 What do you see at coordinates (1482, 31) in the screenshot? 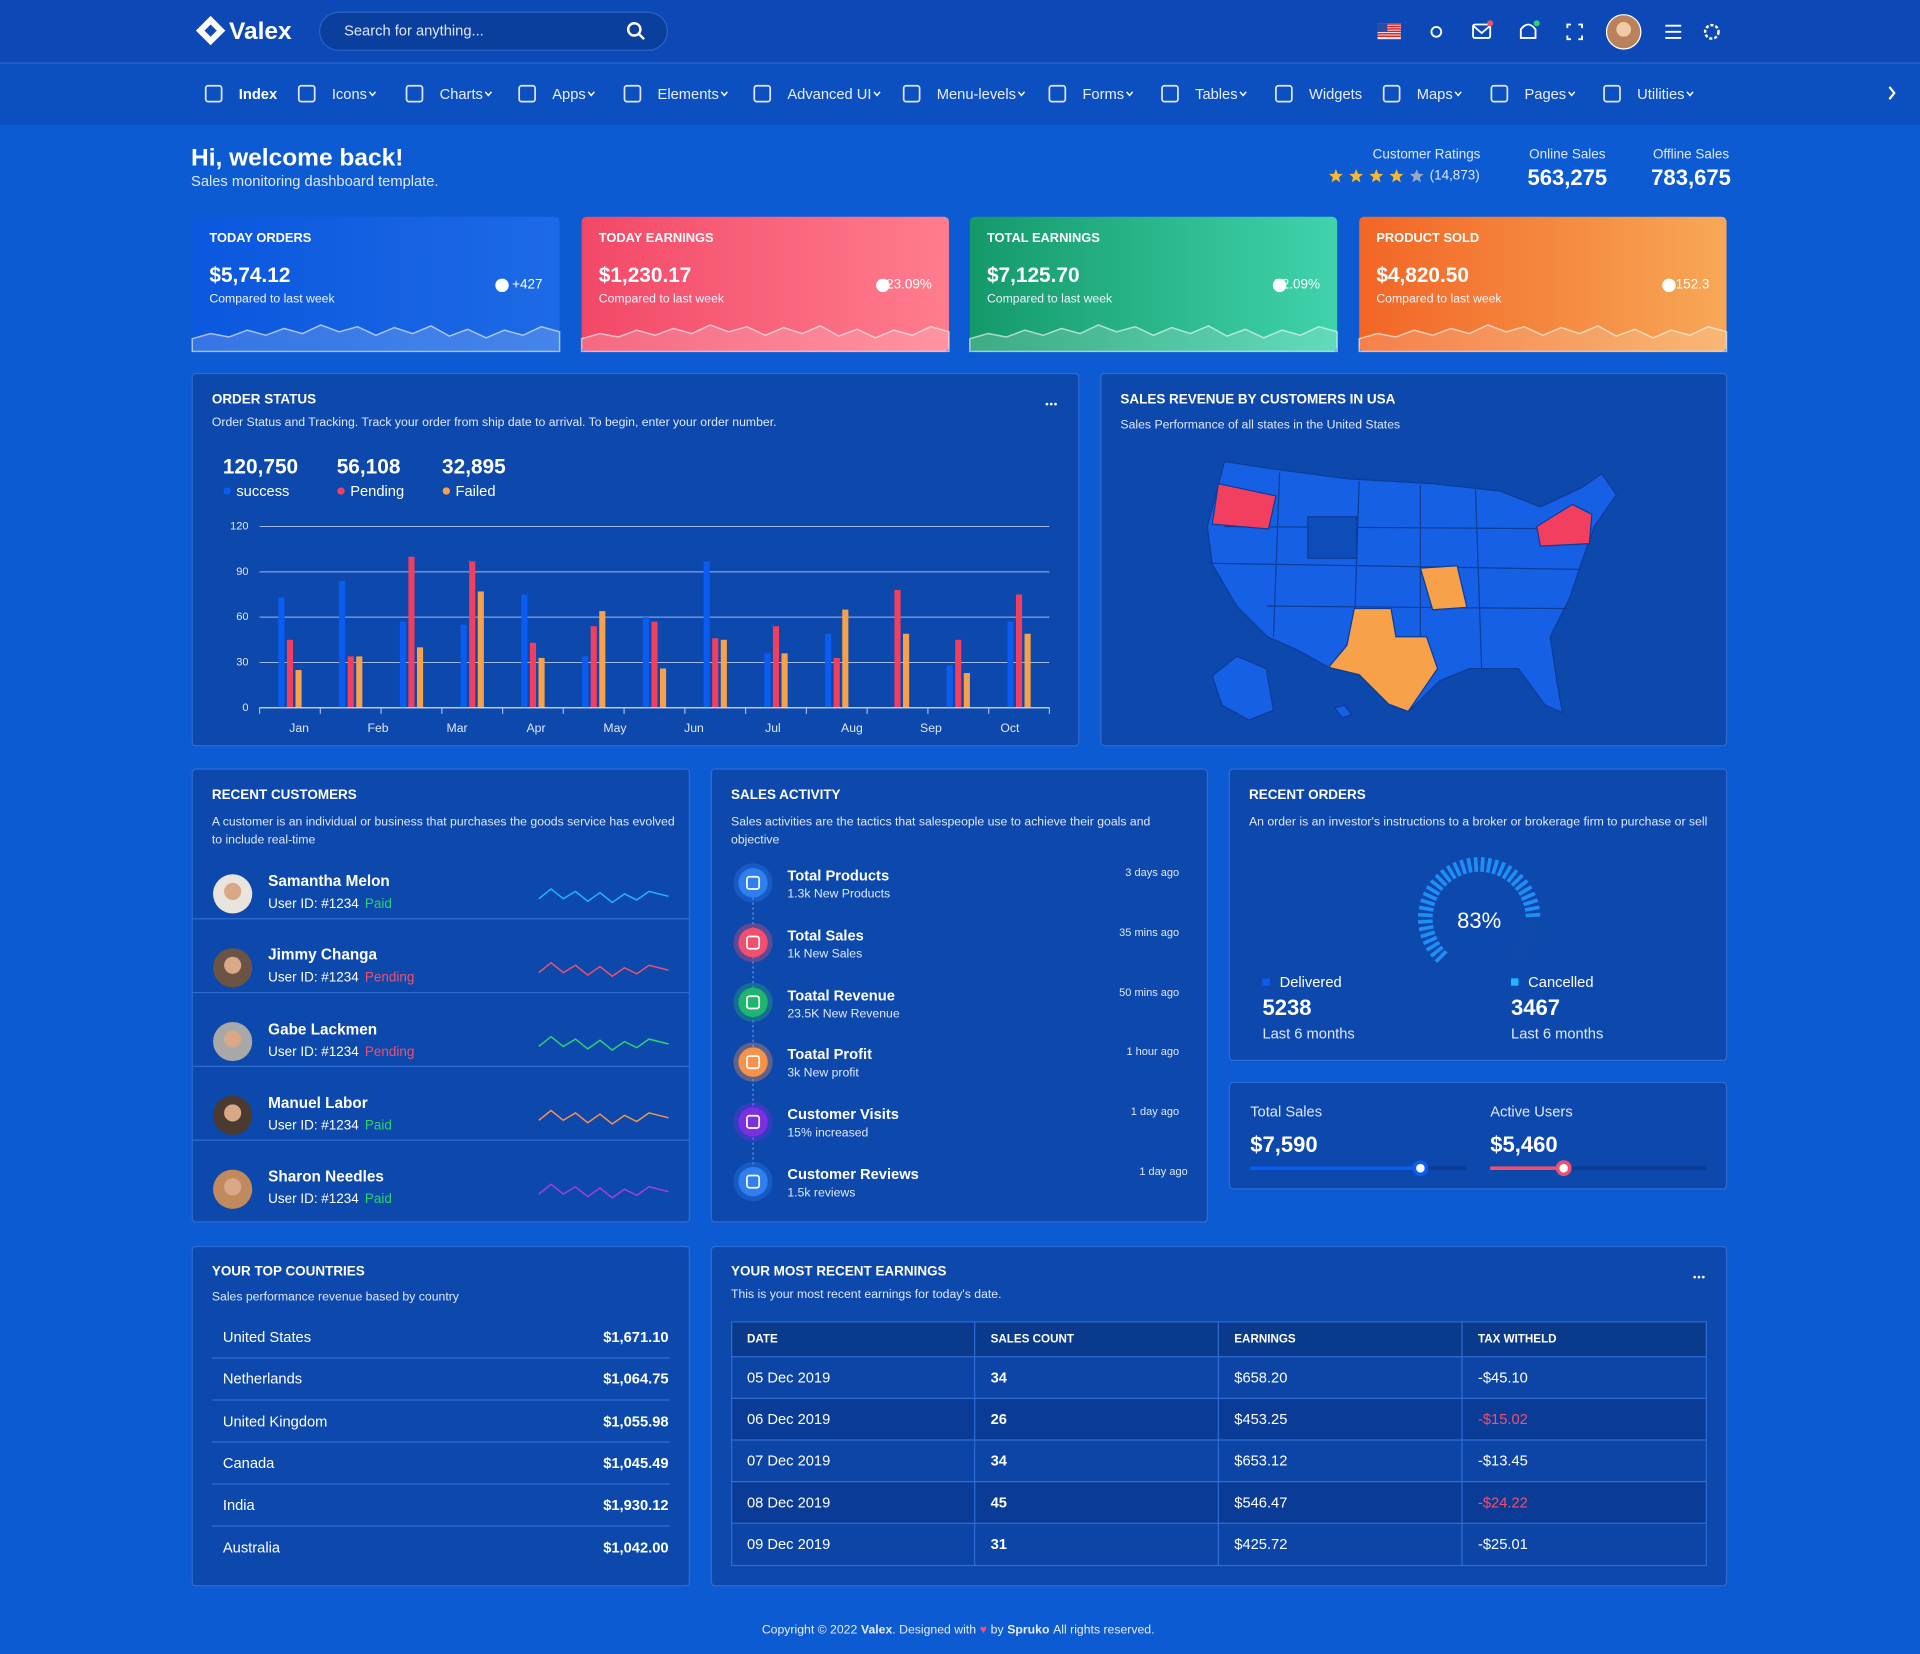
I see `mail-icon` at bounding box center [1482, 31].